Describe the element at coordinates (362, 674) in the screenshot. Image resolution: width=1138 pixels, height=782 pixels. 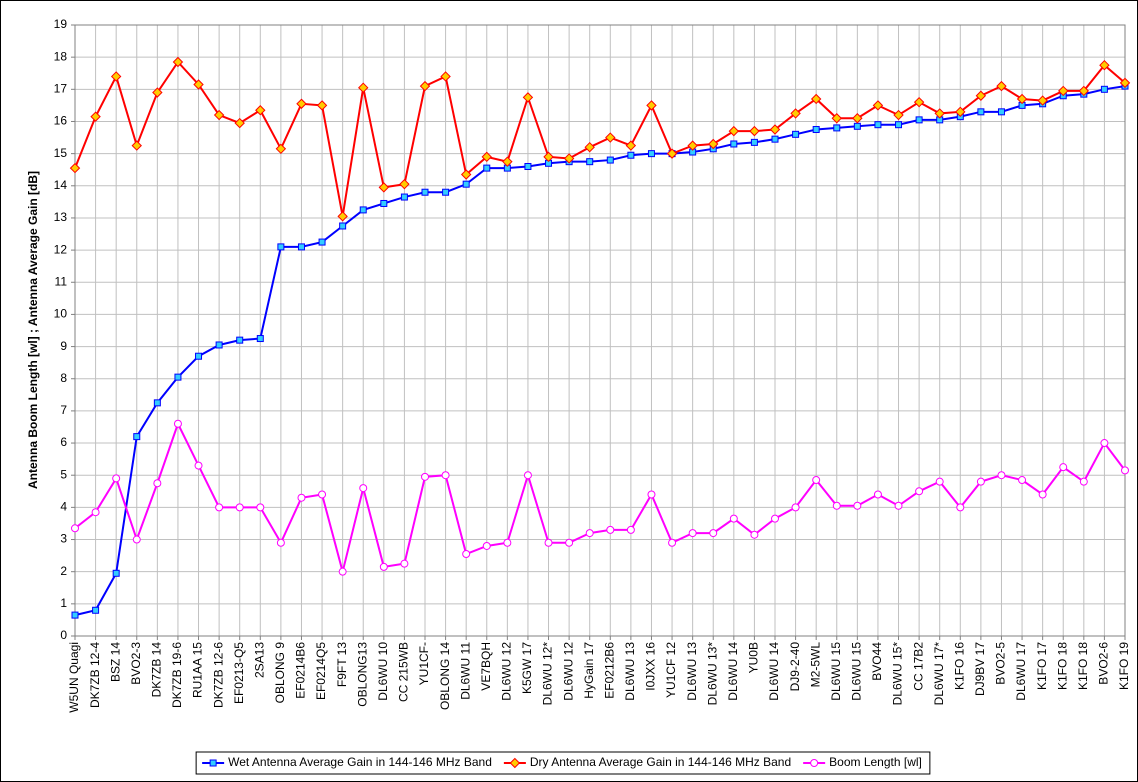
I see `x-tick-label: OBLONG13` at that location.